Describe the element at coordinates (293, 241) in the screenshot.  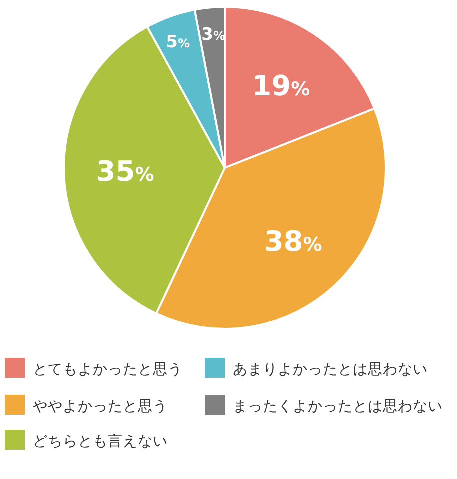
I see `data-label: 38%` at that location.